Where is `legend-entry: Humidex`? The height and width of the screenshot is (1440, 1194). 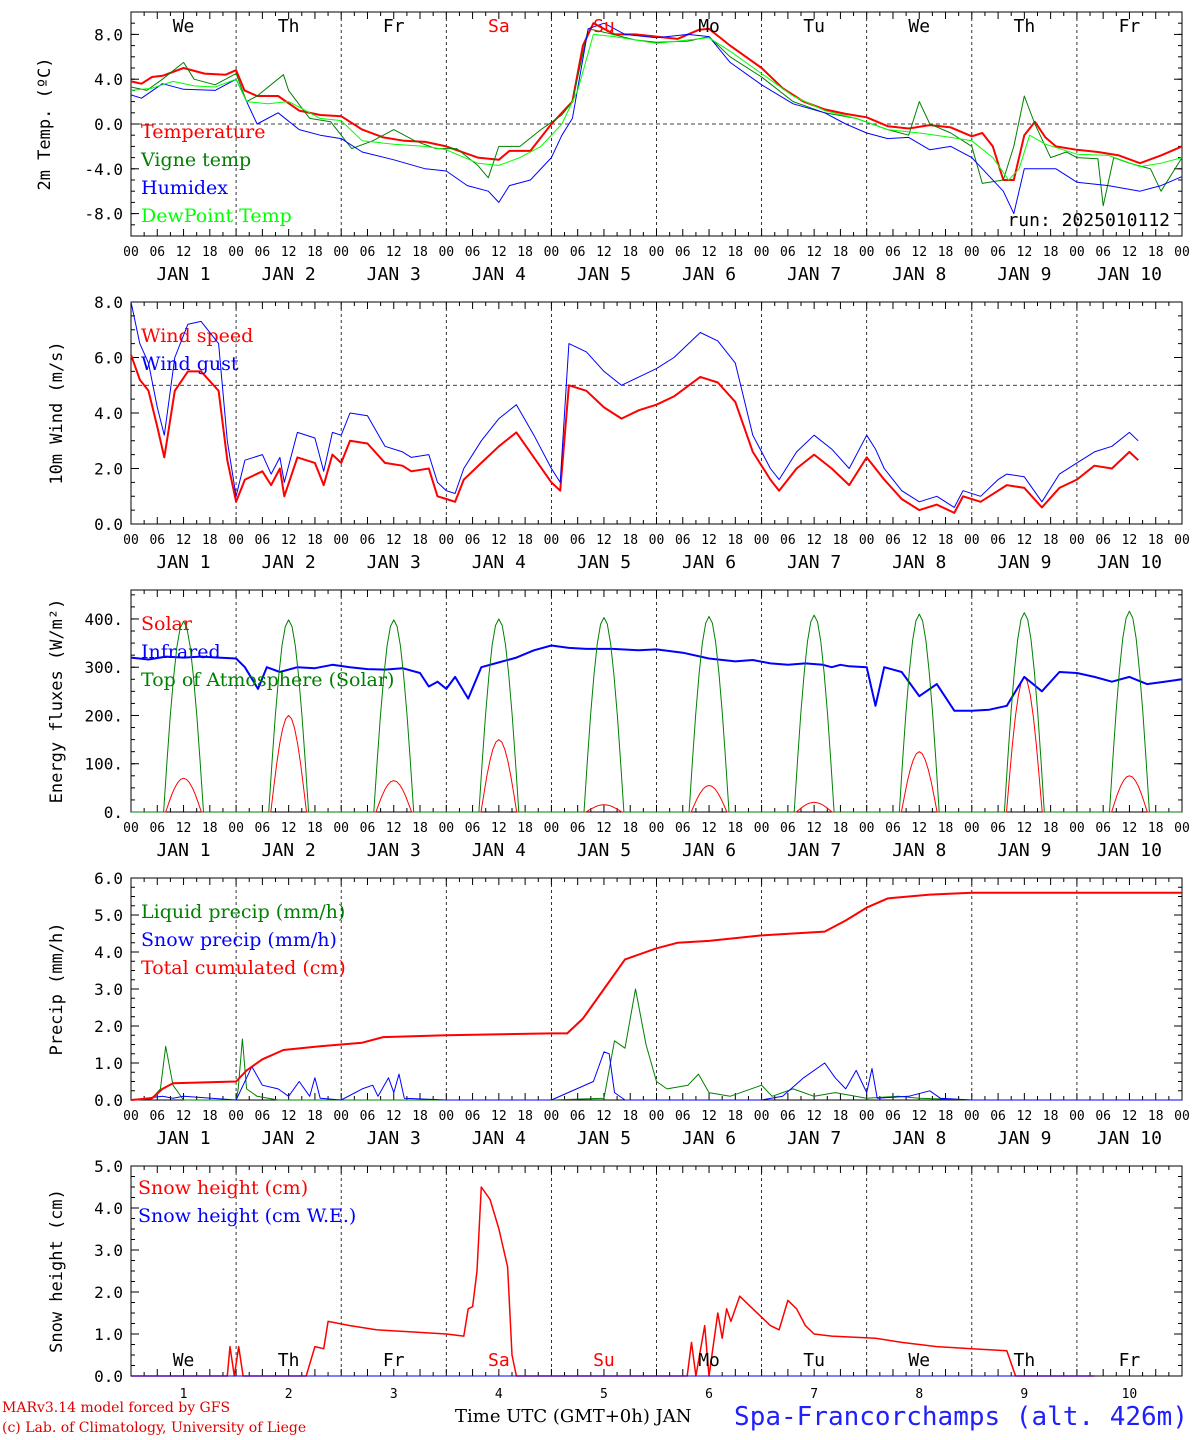
legend-entry: Humidex is located at coordinates (184, 188).